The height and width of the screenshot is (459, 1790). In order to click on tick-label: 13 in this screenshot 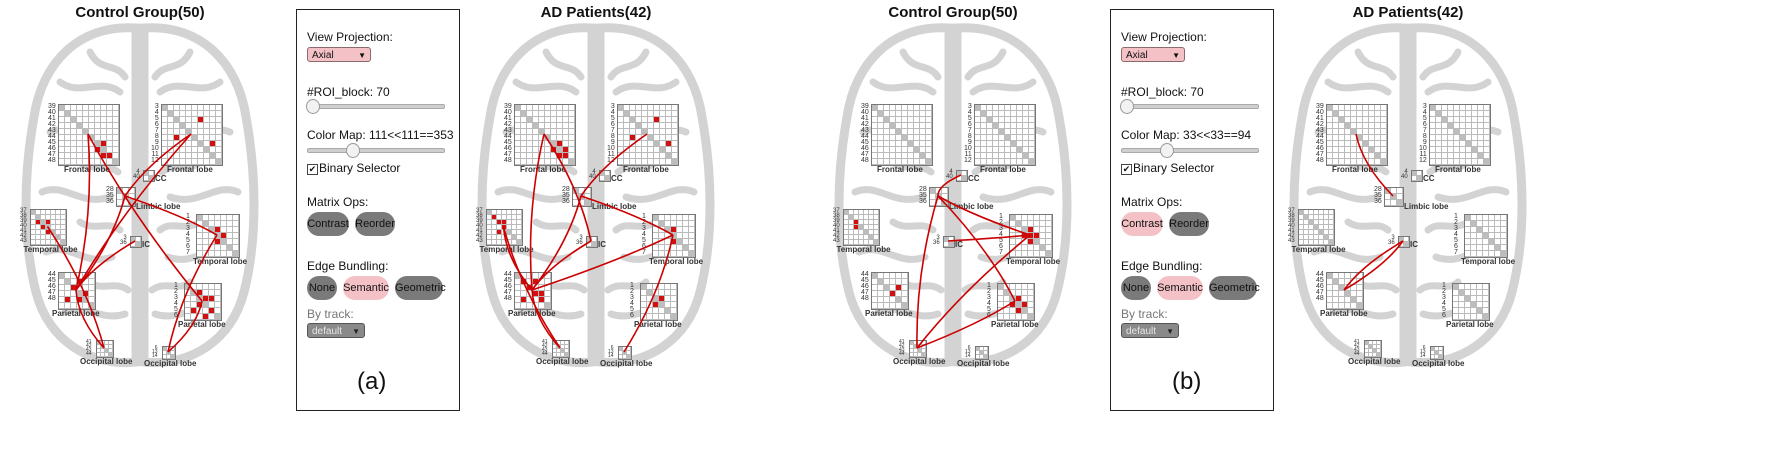, I will do `click(155, 352)`.